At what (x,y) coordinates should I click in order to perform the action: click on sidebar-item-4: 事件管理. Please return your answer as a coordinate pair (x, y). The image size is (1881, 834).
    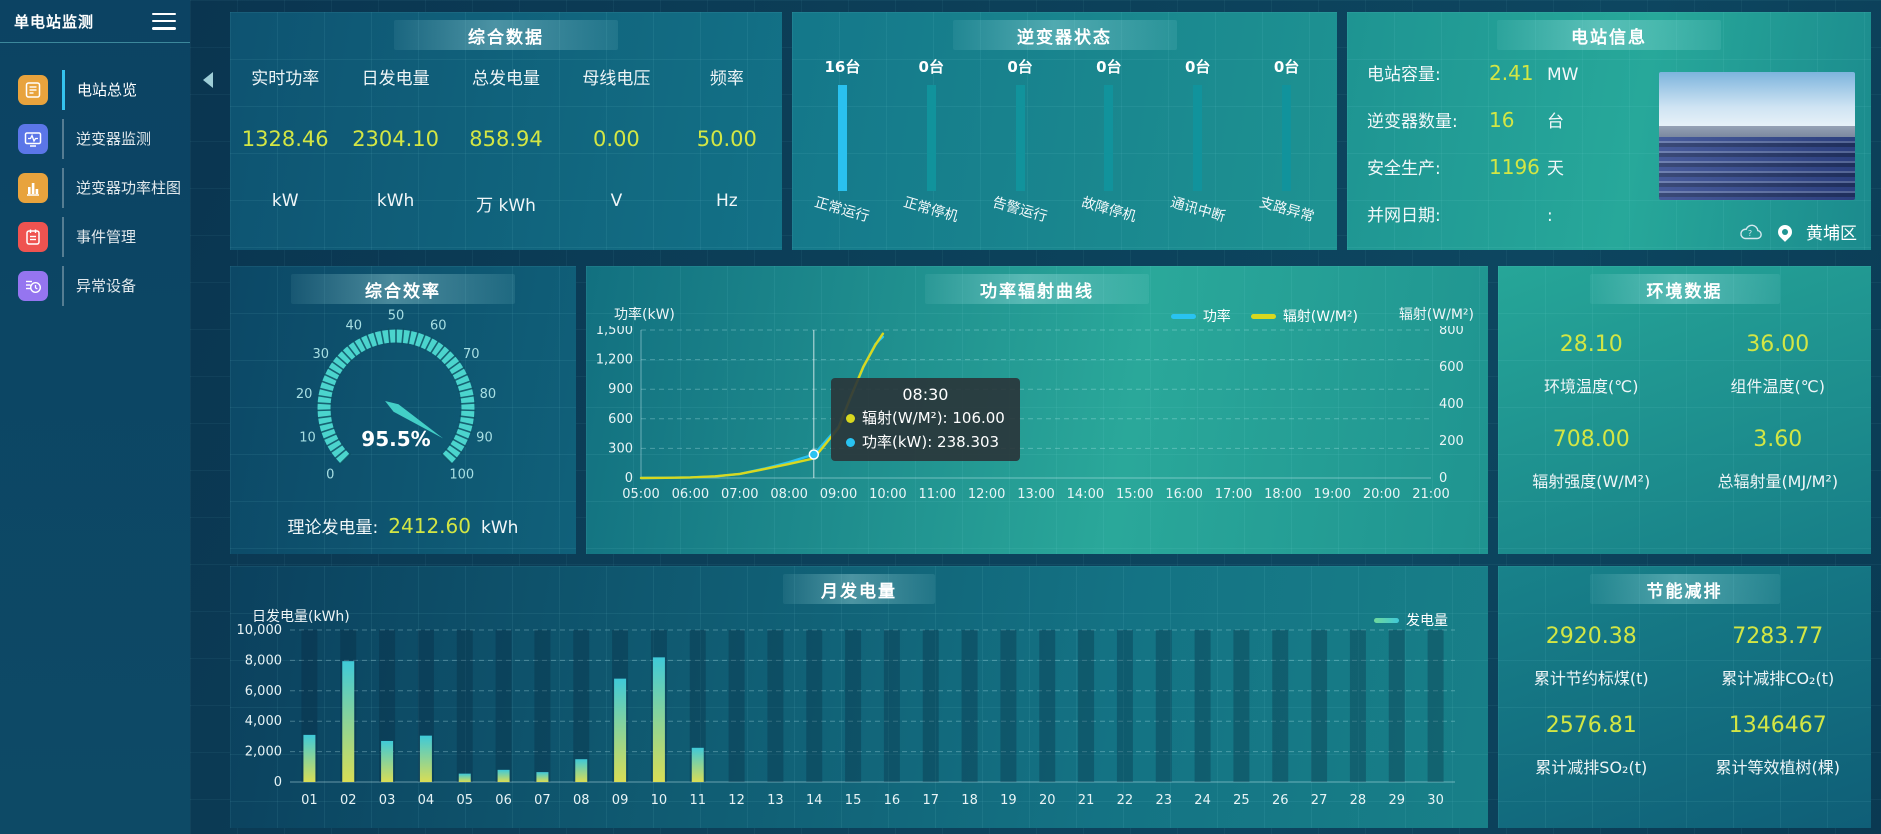
    Looking at the image, I should click on (95, 236).